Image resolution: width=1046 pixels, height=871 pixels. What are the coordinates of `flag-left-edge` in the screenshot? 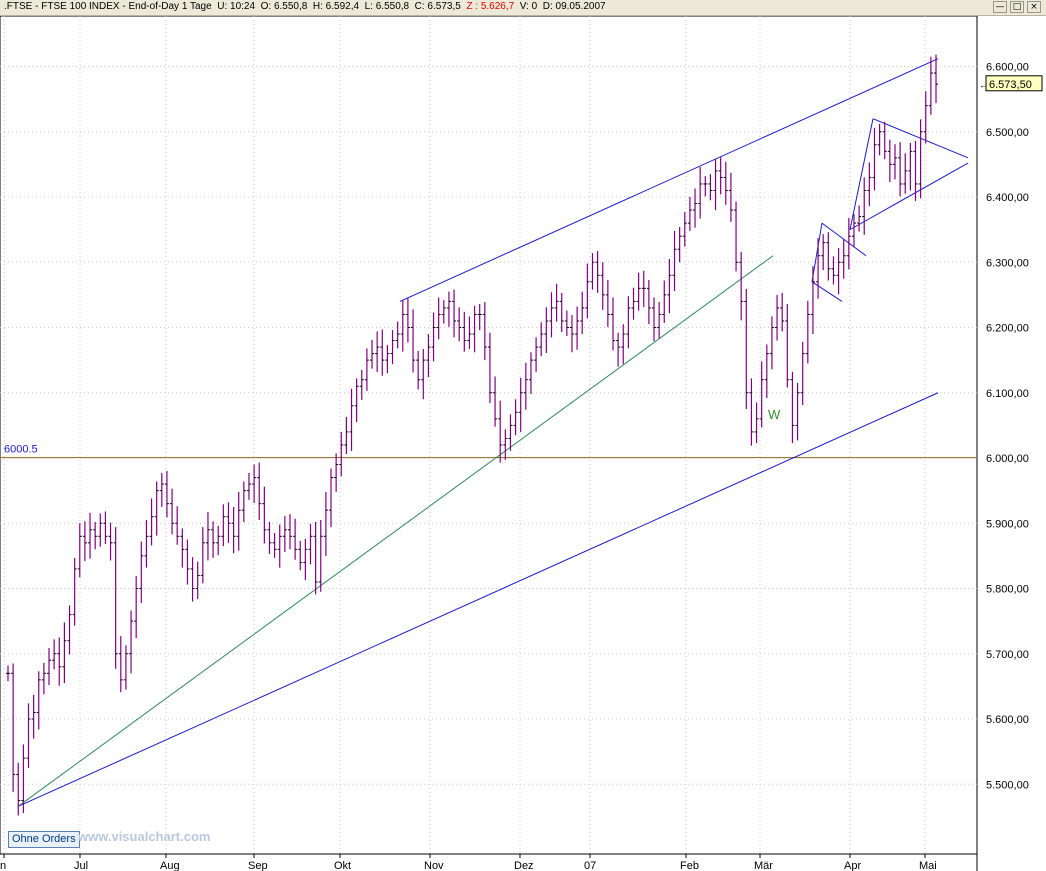 It's located at (817, 252).